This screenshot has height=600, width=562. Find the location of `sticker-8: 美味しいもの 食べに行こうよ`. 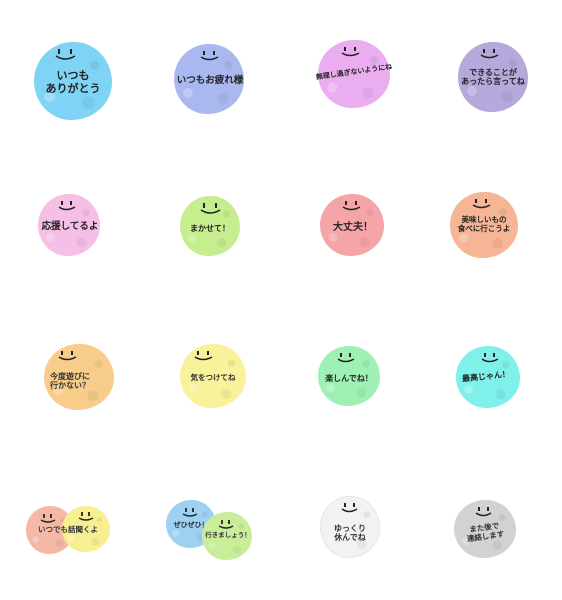

sticker-8: 美味しいもの 食べに行こうよ is located at coordinates (490, 225).